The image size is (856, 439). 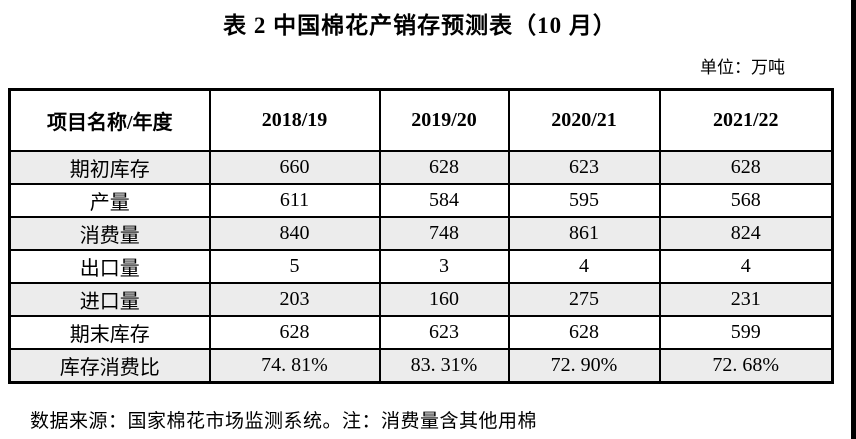 What do you see at coordinates (420, 25) in the screenshot?
I see `table-title: 表 2 中国棉花产销存预测表（10 月）` at bounding box center [420, 25].